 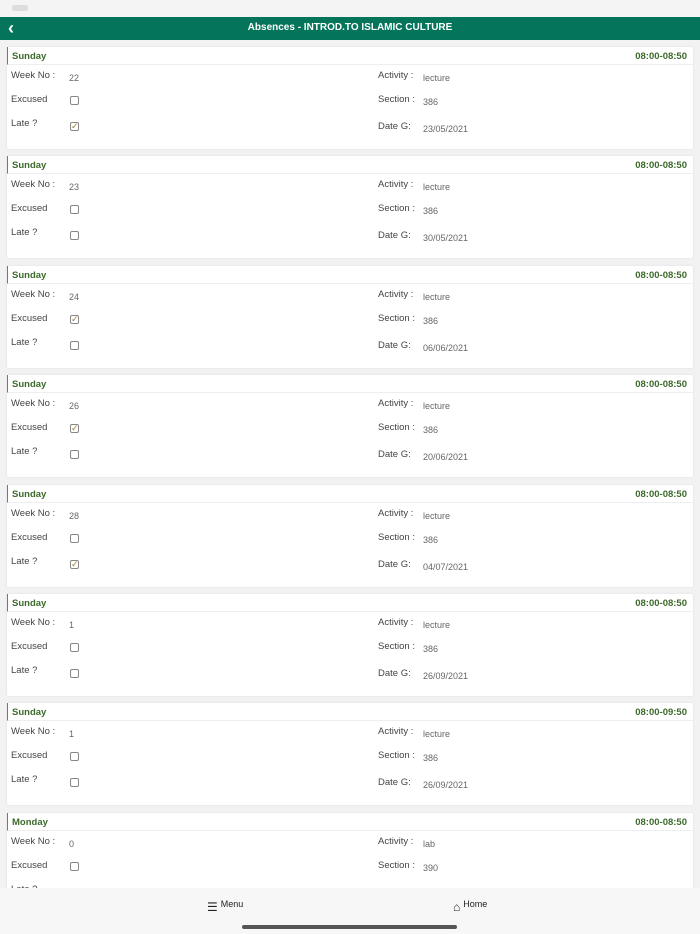 I want to click on bottom-tab-bar: ☰ Menu ⌂ Home, so click(x=350, y=911).